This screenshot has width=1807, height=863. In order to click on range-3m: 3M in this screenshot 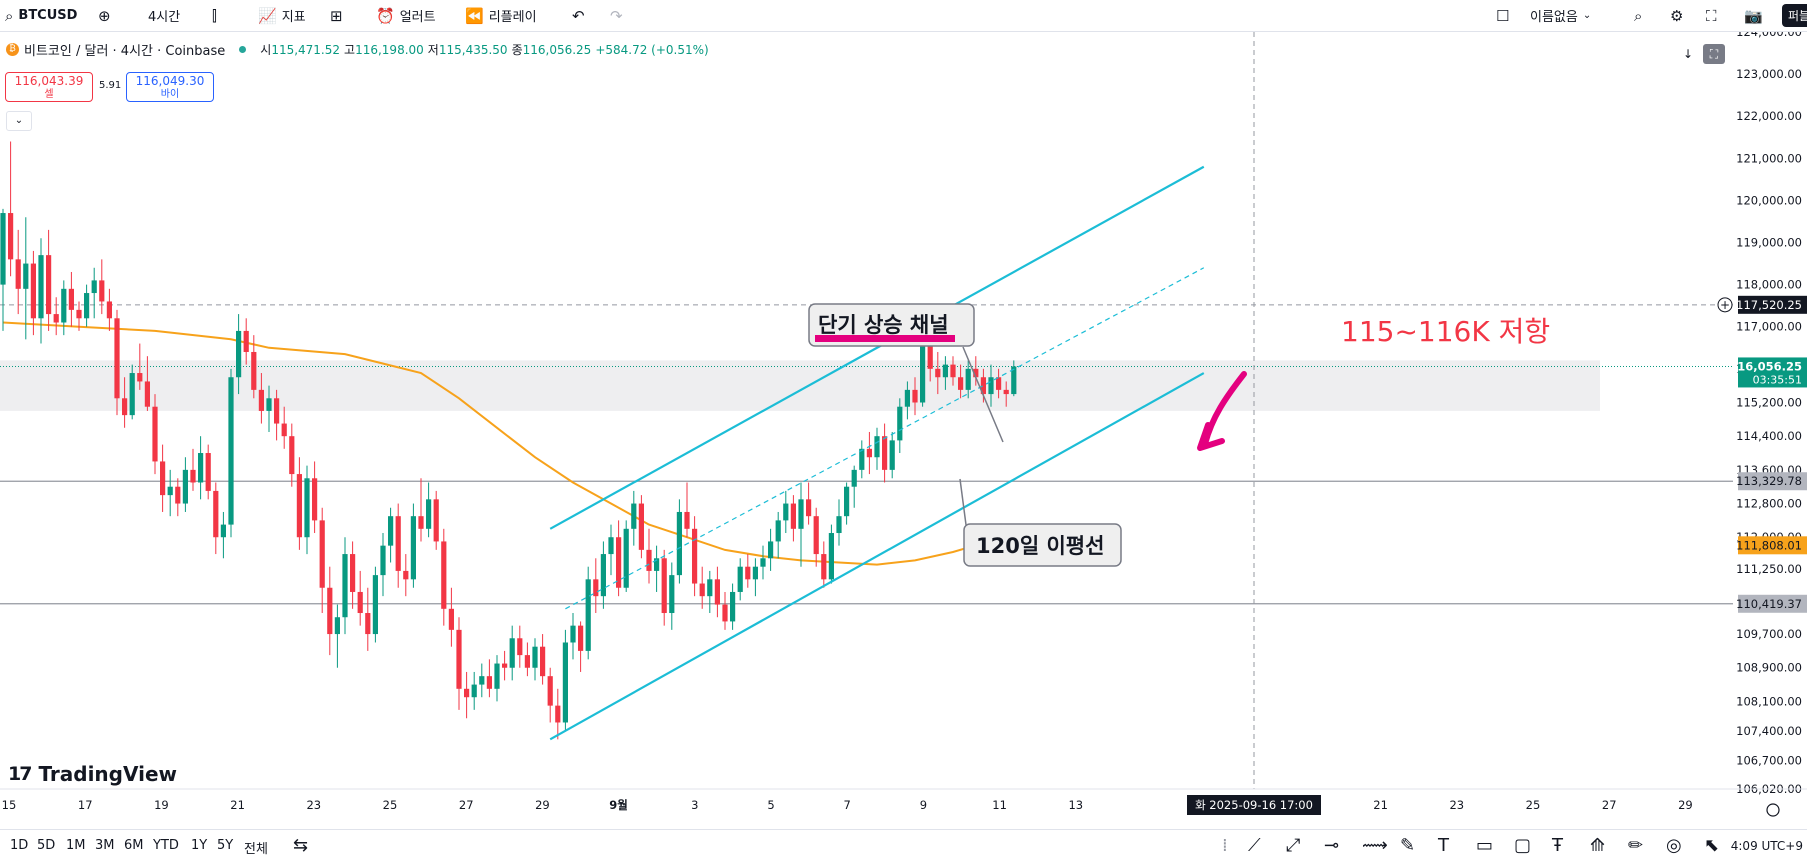, I will do `click(105, 845)`.